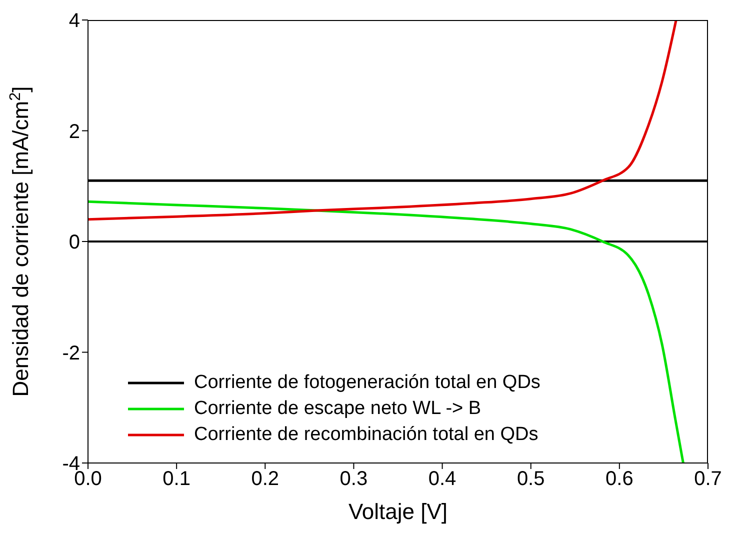 Image resolution: width=736 pixels, height=549 pixels. What do you see at coordinates (265, 479) in the screenshot?
I see `x-tick-label: 0.2` at bounding box center [265, 479].